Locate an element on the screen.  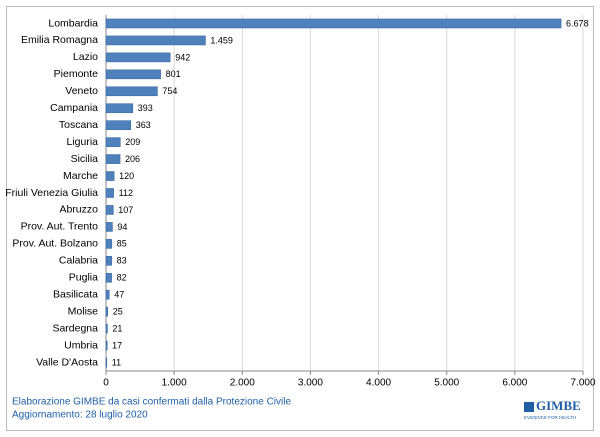
y-tick-label: Piemonte is located at coordinates (76, 74).